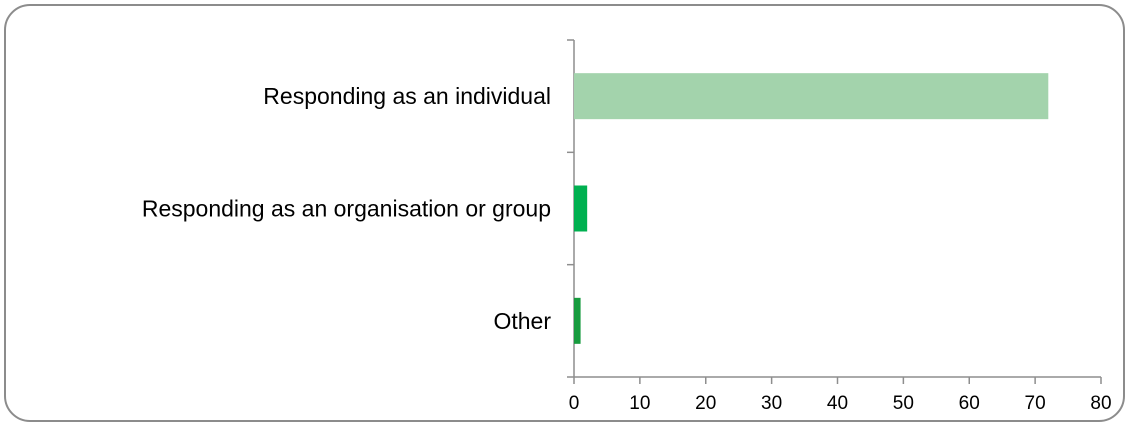 The height and width of the screenshot is (427, 1130). I want to click on x-tick-label: 40, so click(837, 403).